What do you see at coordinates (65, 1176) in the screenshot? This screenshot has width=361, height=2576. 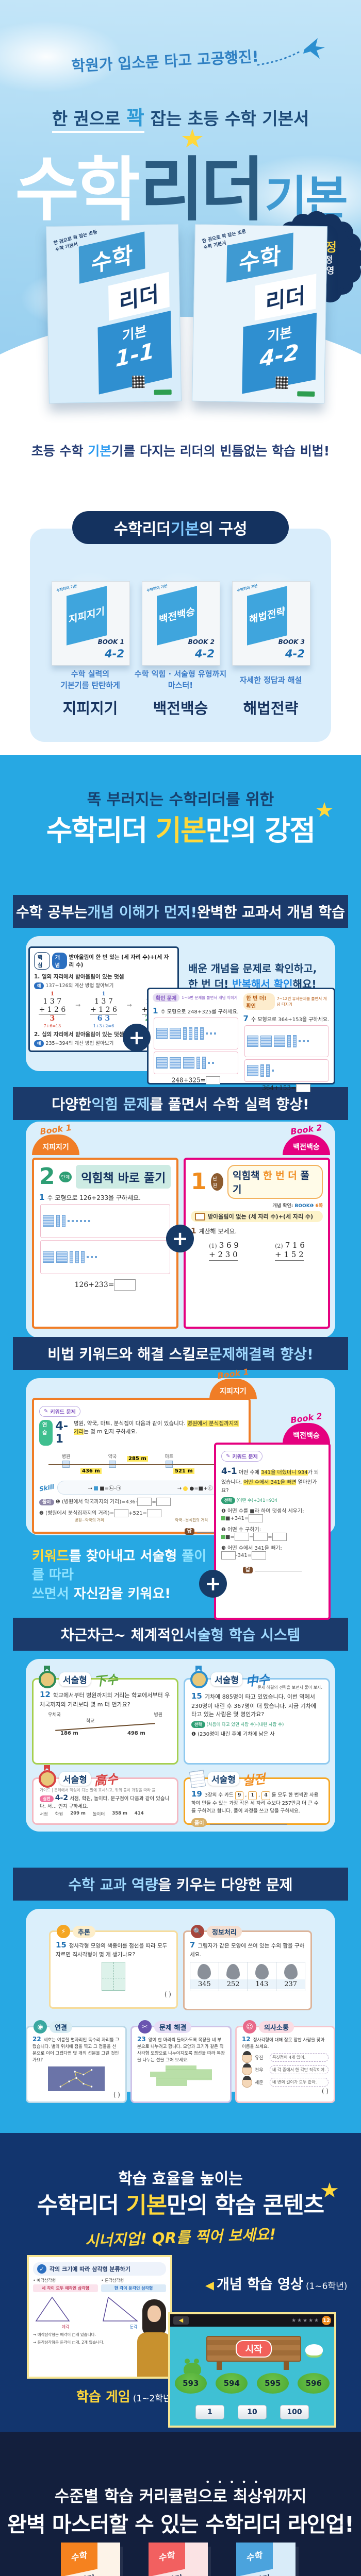 I see `step-label: 단계` at bounding box center [65, 1176].